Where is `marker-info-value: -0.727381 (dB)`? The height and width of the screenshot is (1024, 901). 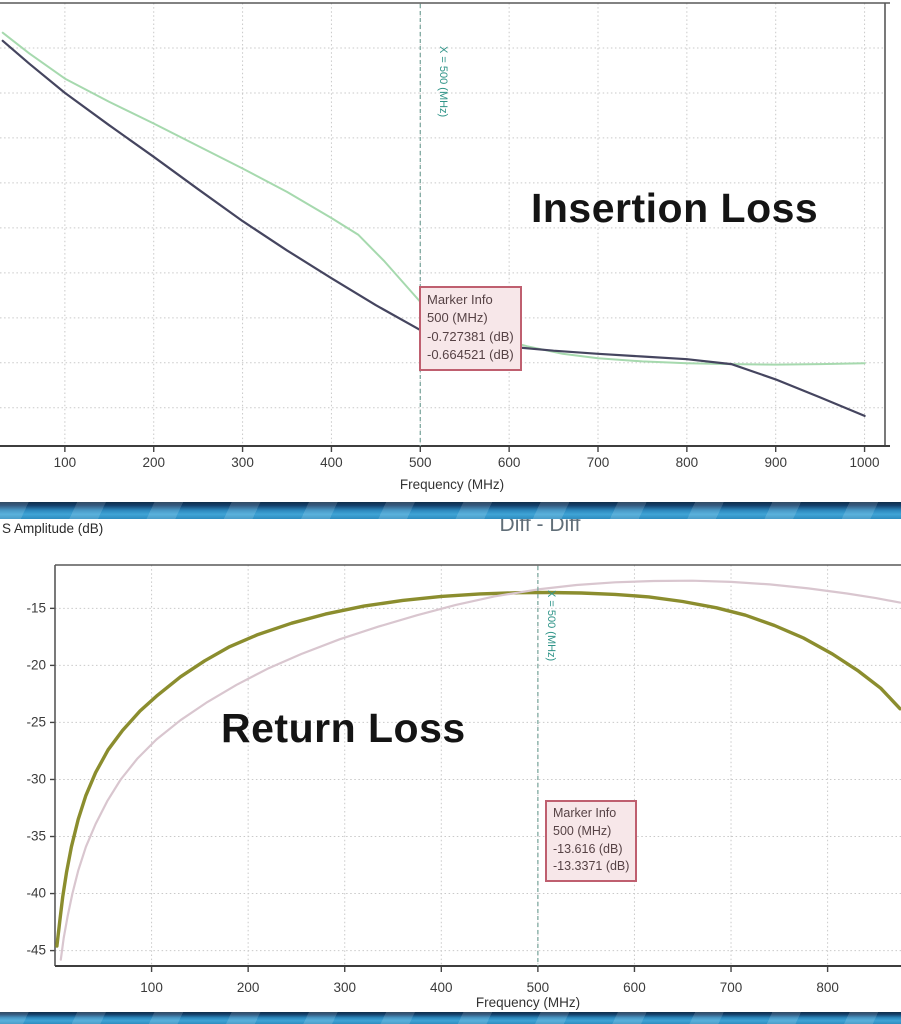 marker-info-value: -0.727381 (dB) is located at coordinates (470, 336).